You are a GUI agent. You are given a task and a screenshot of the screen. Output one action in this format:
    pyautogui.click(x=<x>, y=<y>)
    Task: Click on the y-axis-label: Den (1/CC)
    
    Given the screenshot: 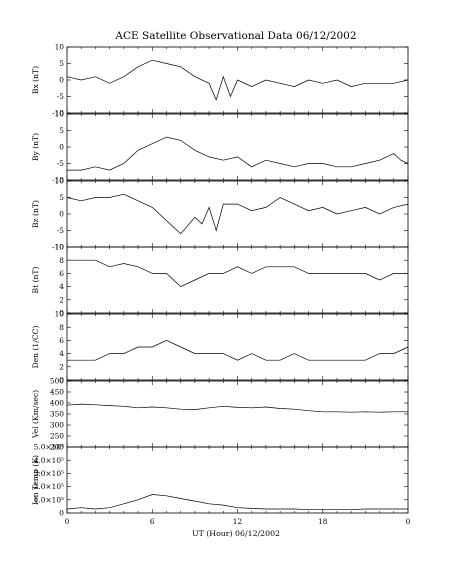 What is the action you would take?
    pyautogui.click(x=35, y=347)
    